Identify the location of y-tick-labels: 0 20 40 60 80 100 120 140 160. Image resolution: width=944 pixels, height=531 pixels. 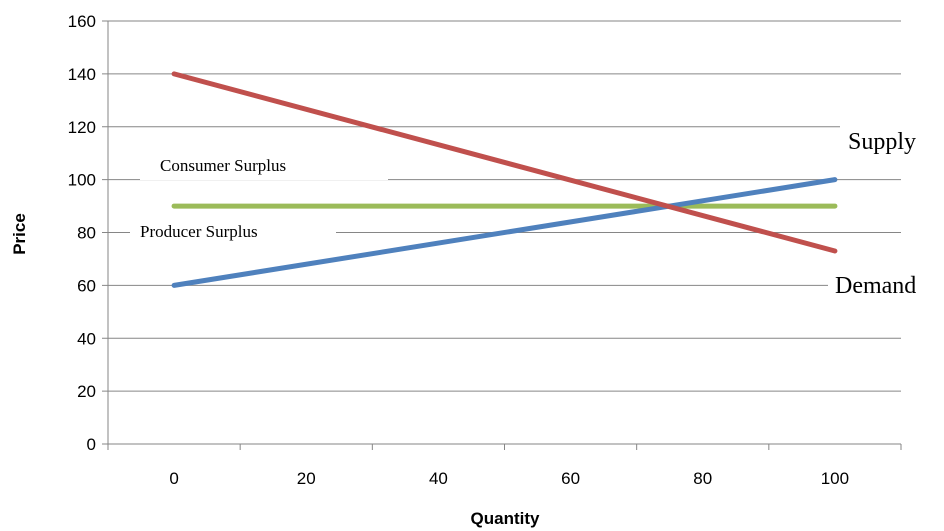
(82, 233).